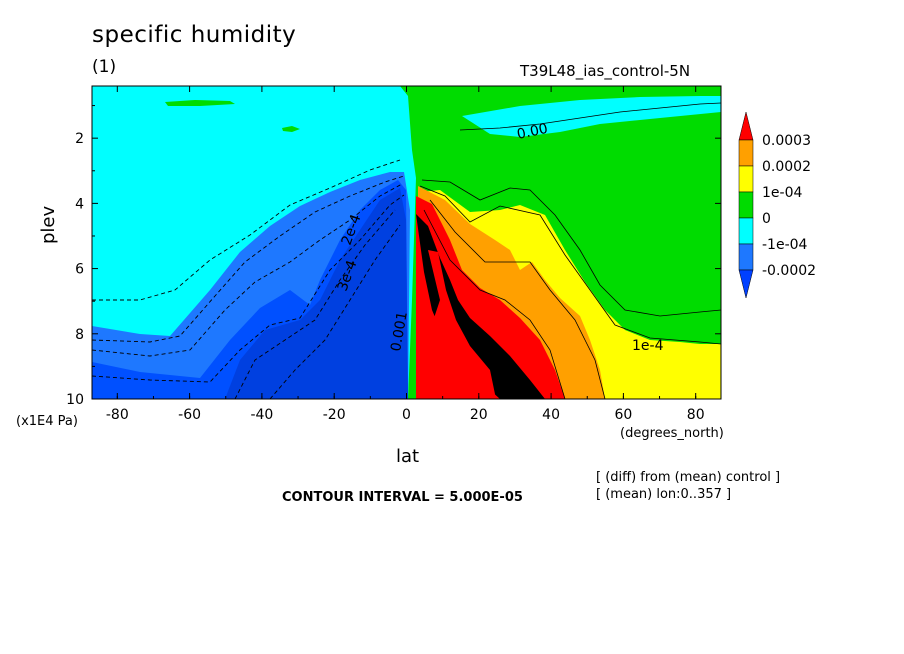 The width and height of the screenshot is (904, 654). What do you see at coordinates (623, 415) in the screenshot?
I see `x-tick-label: 60` at bounding box center [623, 415].